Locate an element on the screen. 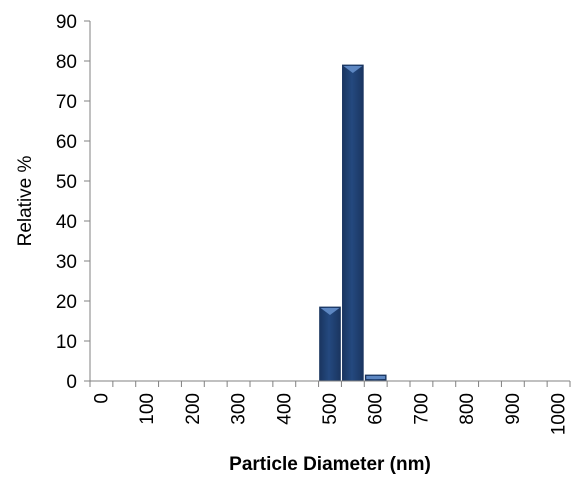  y-tick-label: 30 is located at coordinates (66, 262).